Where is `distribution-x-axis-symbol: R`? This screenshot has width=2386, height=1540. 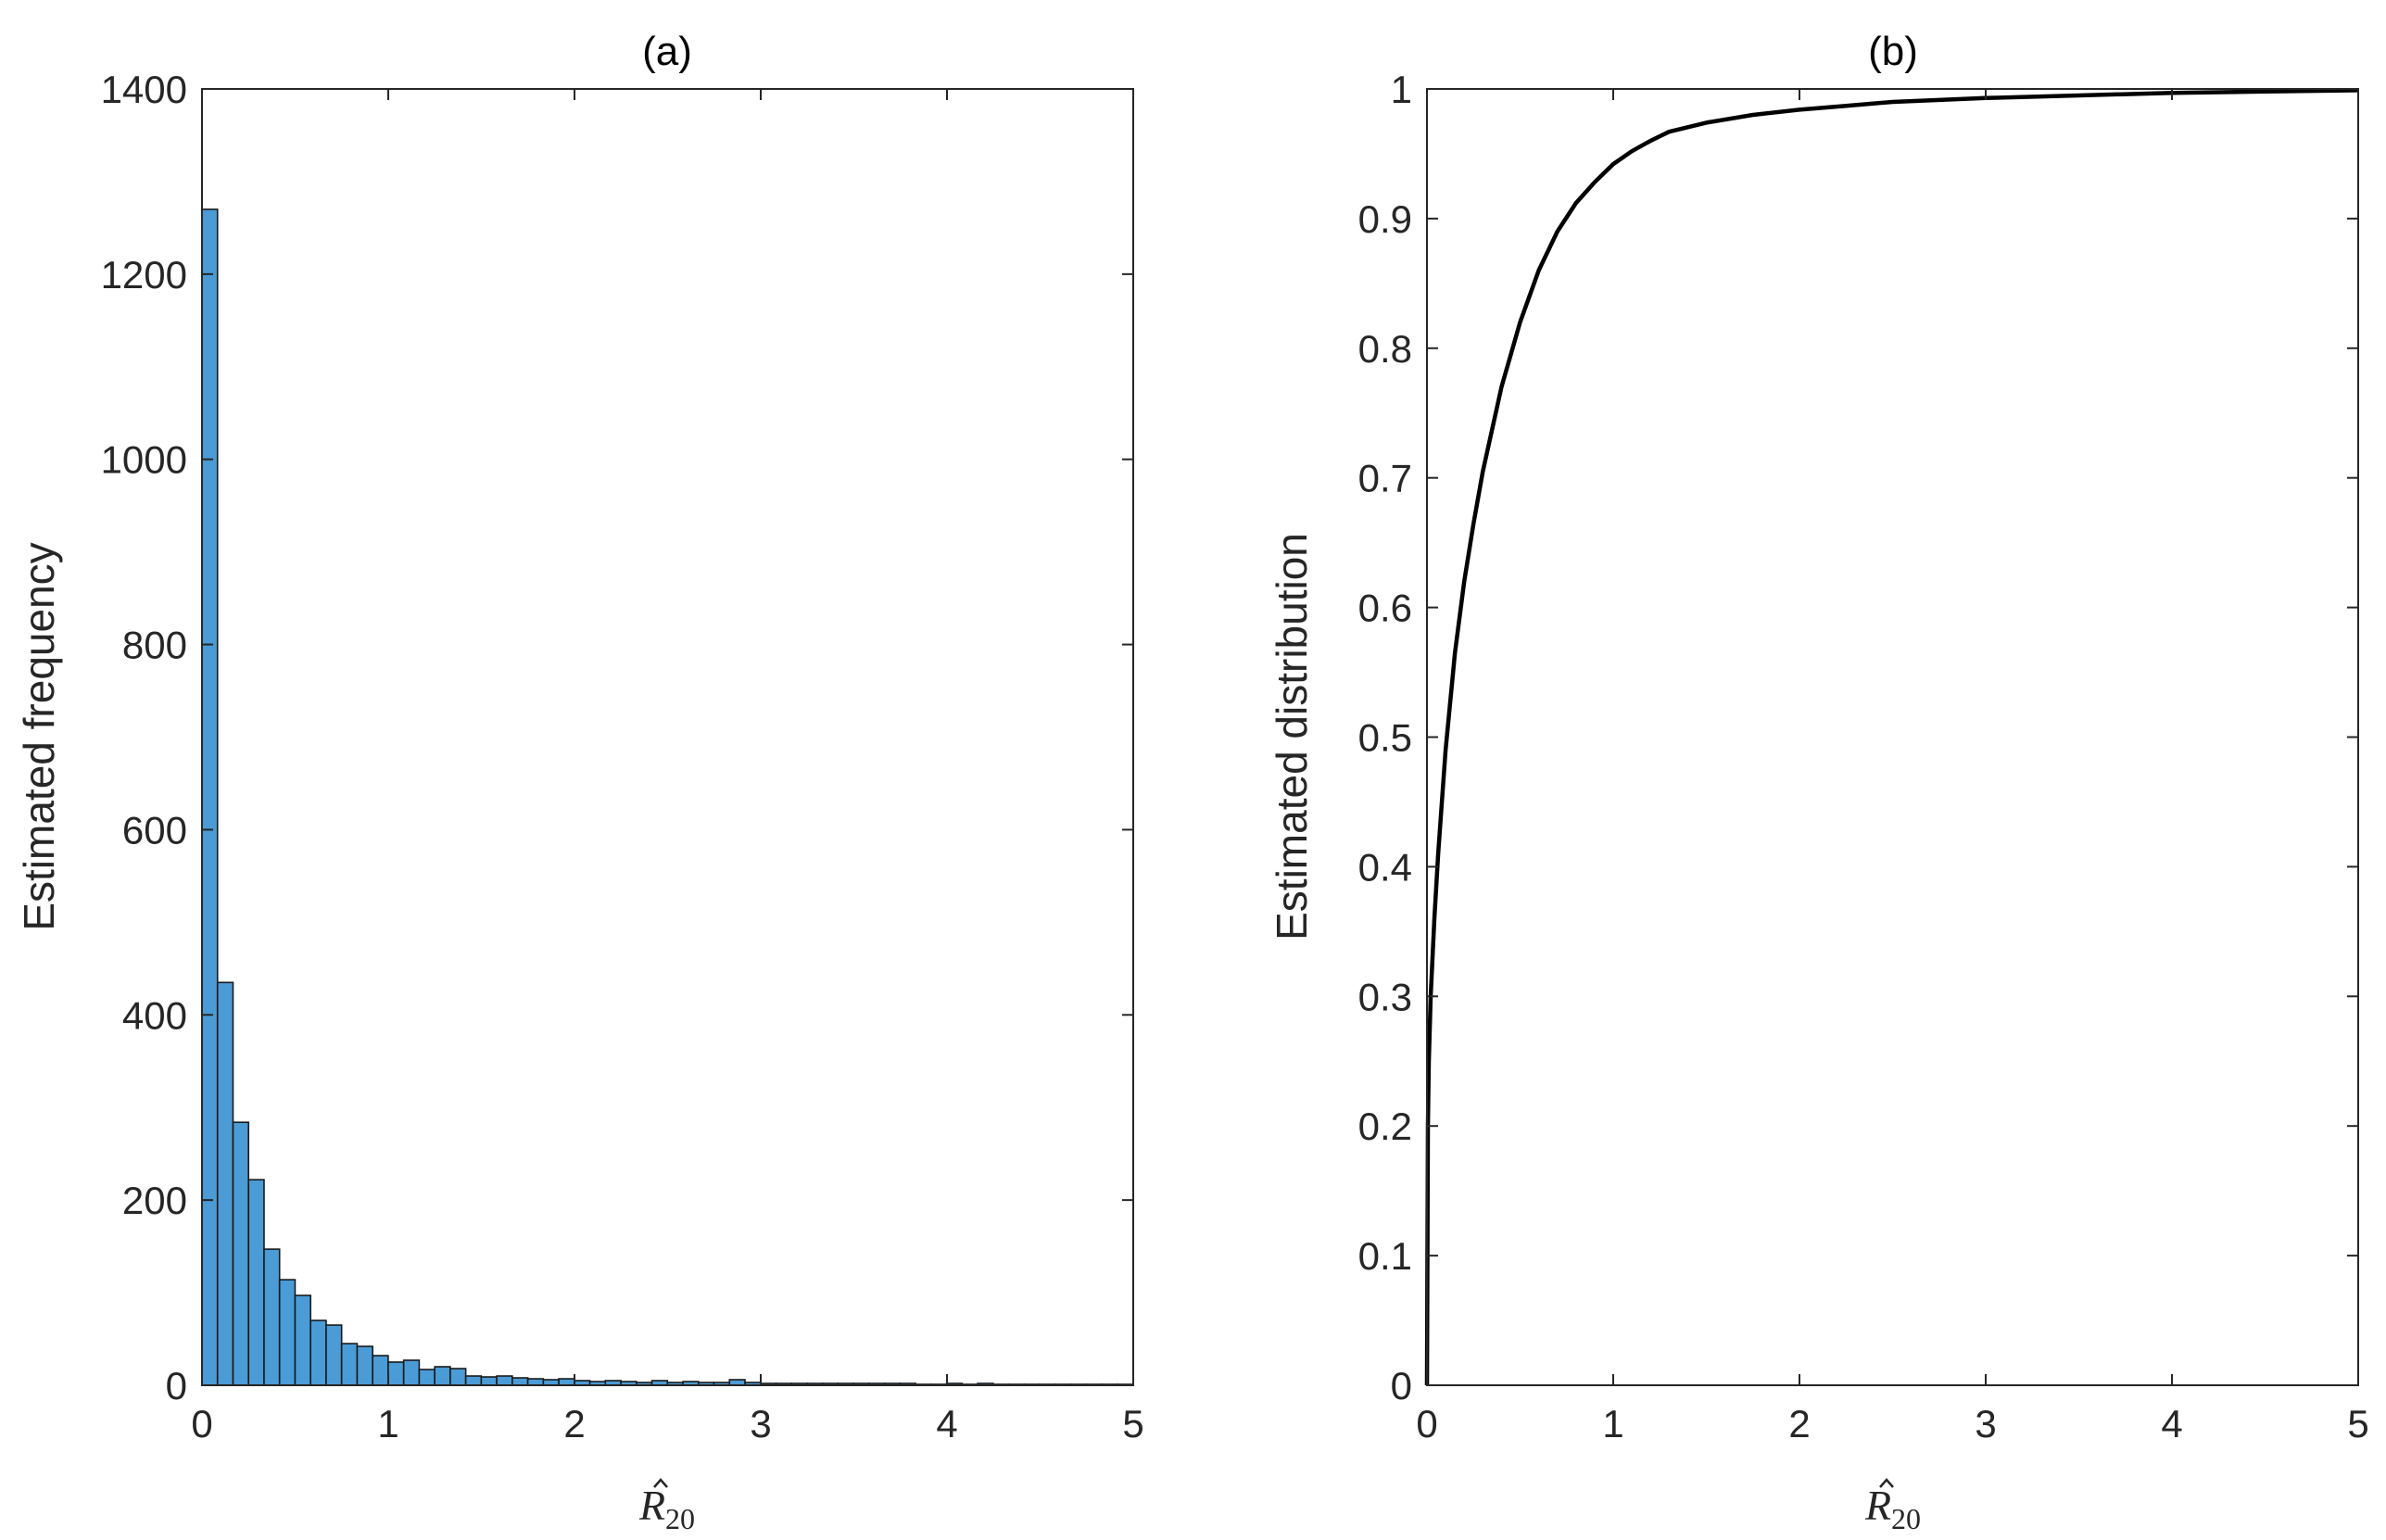
distribution-x-axis-symbol: R is located at coordinates (1878, 1506).